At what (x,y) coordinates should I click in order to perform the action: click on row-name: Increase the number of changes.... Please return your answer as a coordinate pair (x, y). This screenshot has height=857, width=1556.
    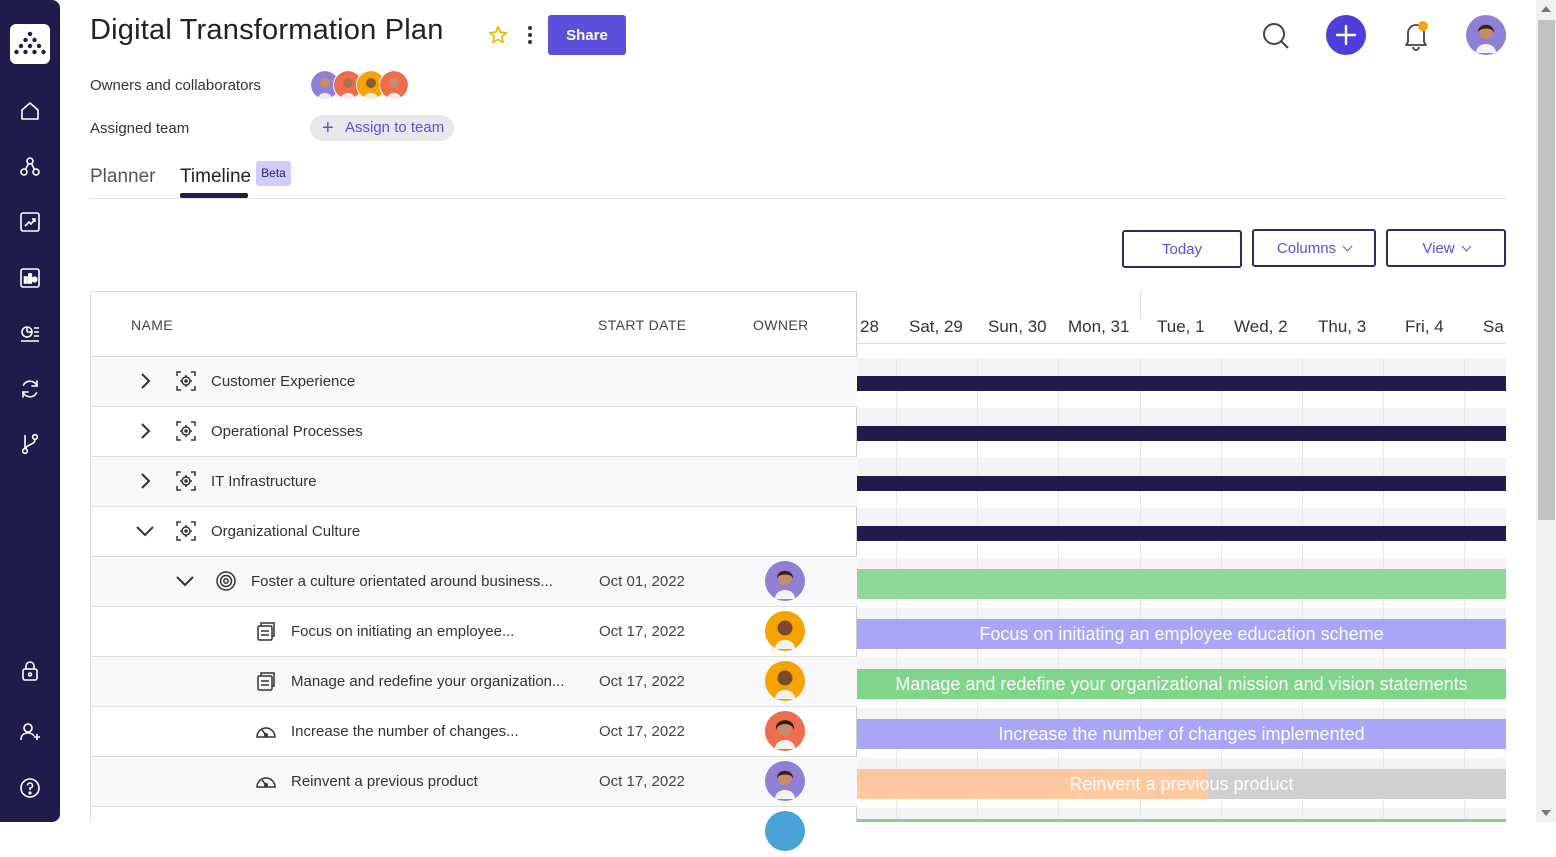
    Looking at the image, I should click on (405, 731).